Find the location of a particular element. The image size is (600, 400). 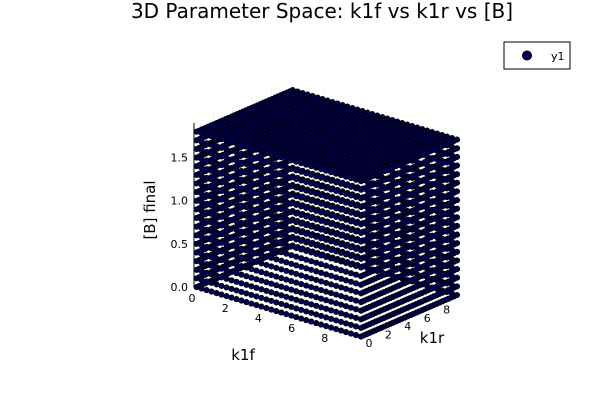

y-tick-label: 4 is located at coordinates (407, 326).